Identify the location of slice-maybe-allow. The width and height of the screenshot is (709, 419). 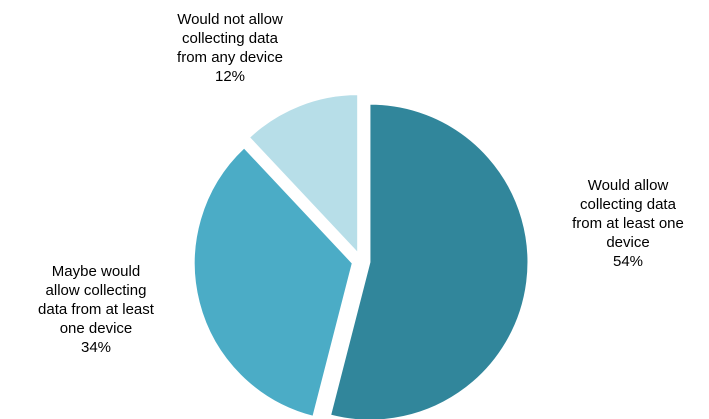
(273, 282).